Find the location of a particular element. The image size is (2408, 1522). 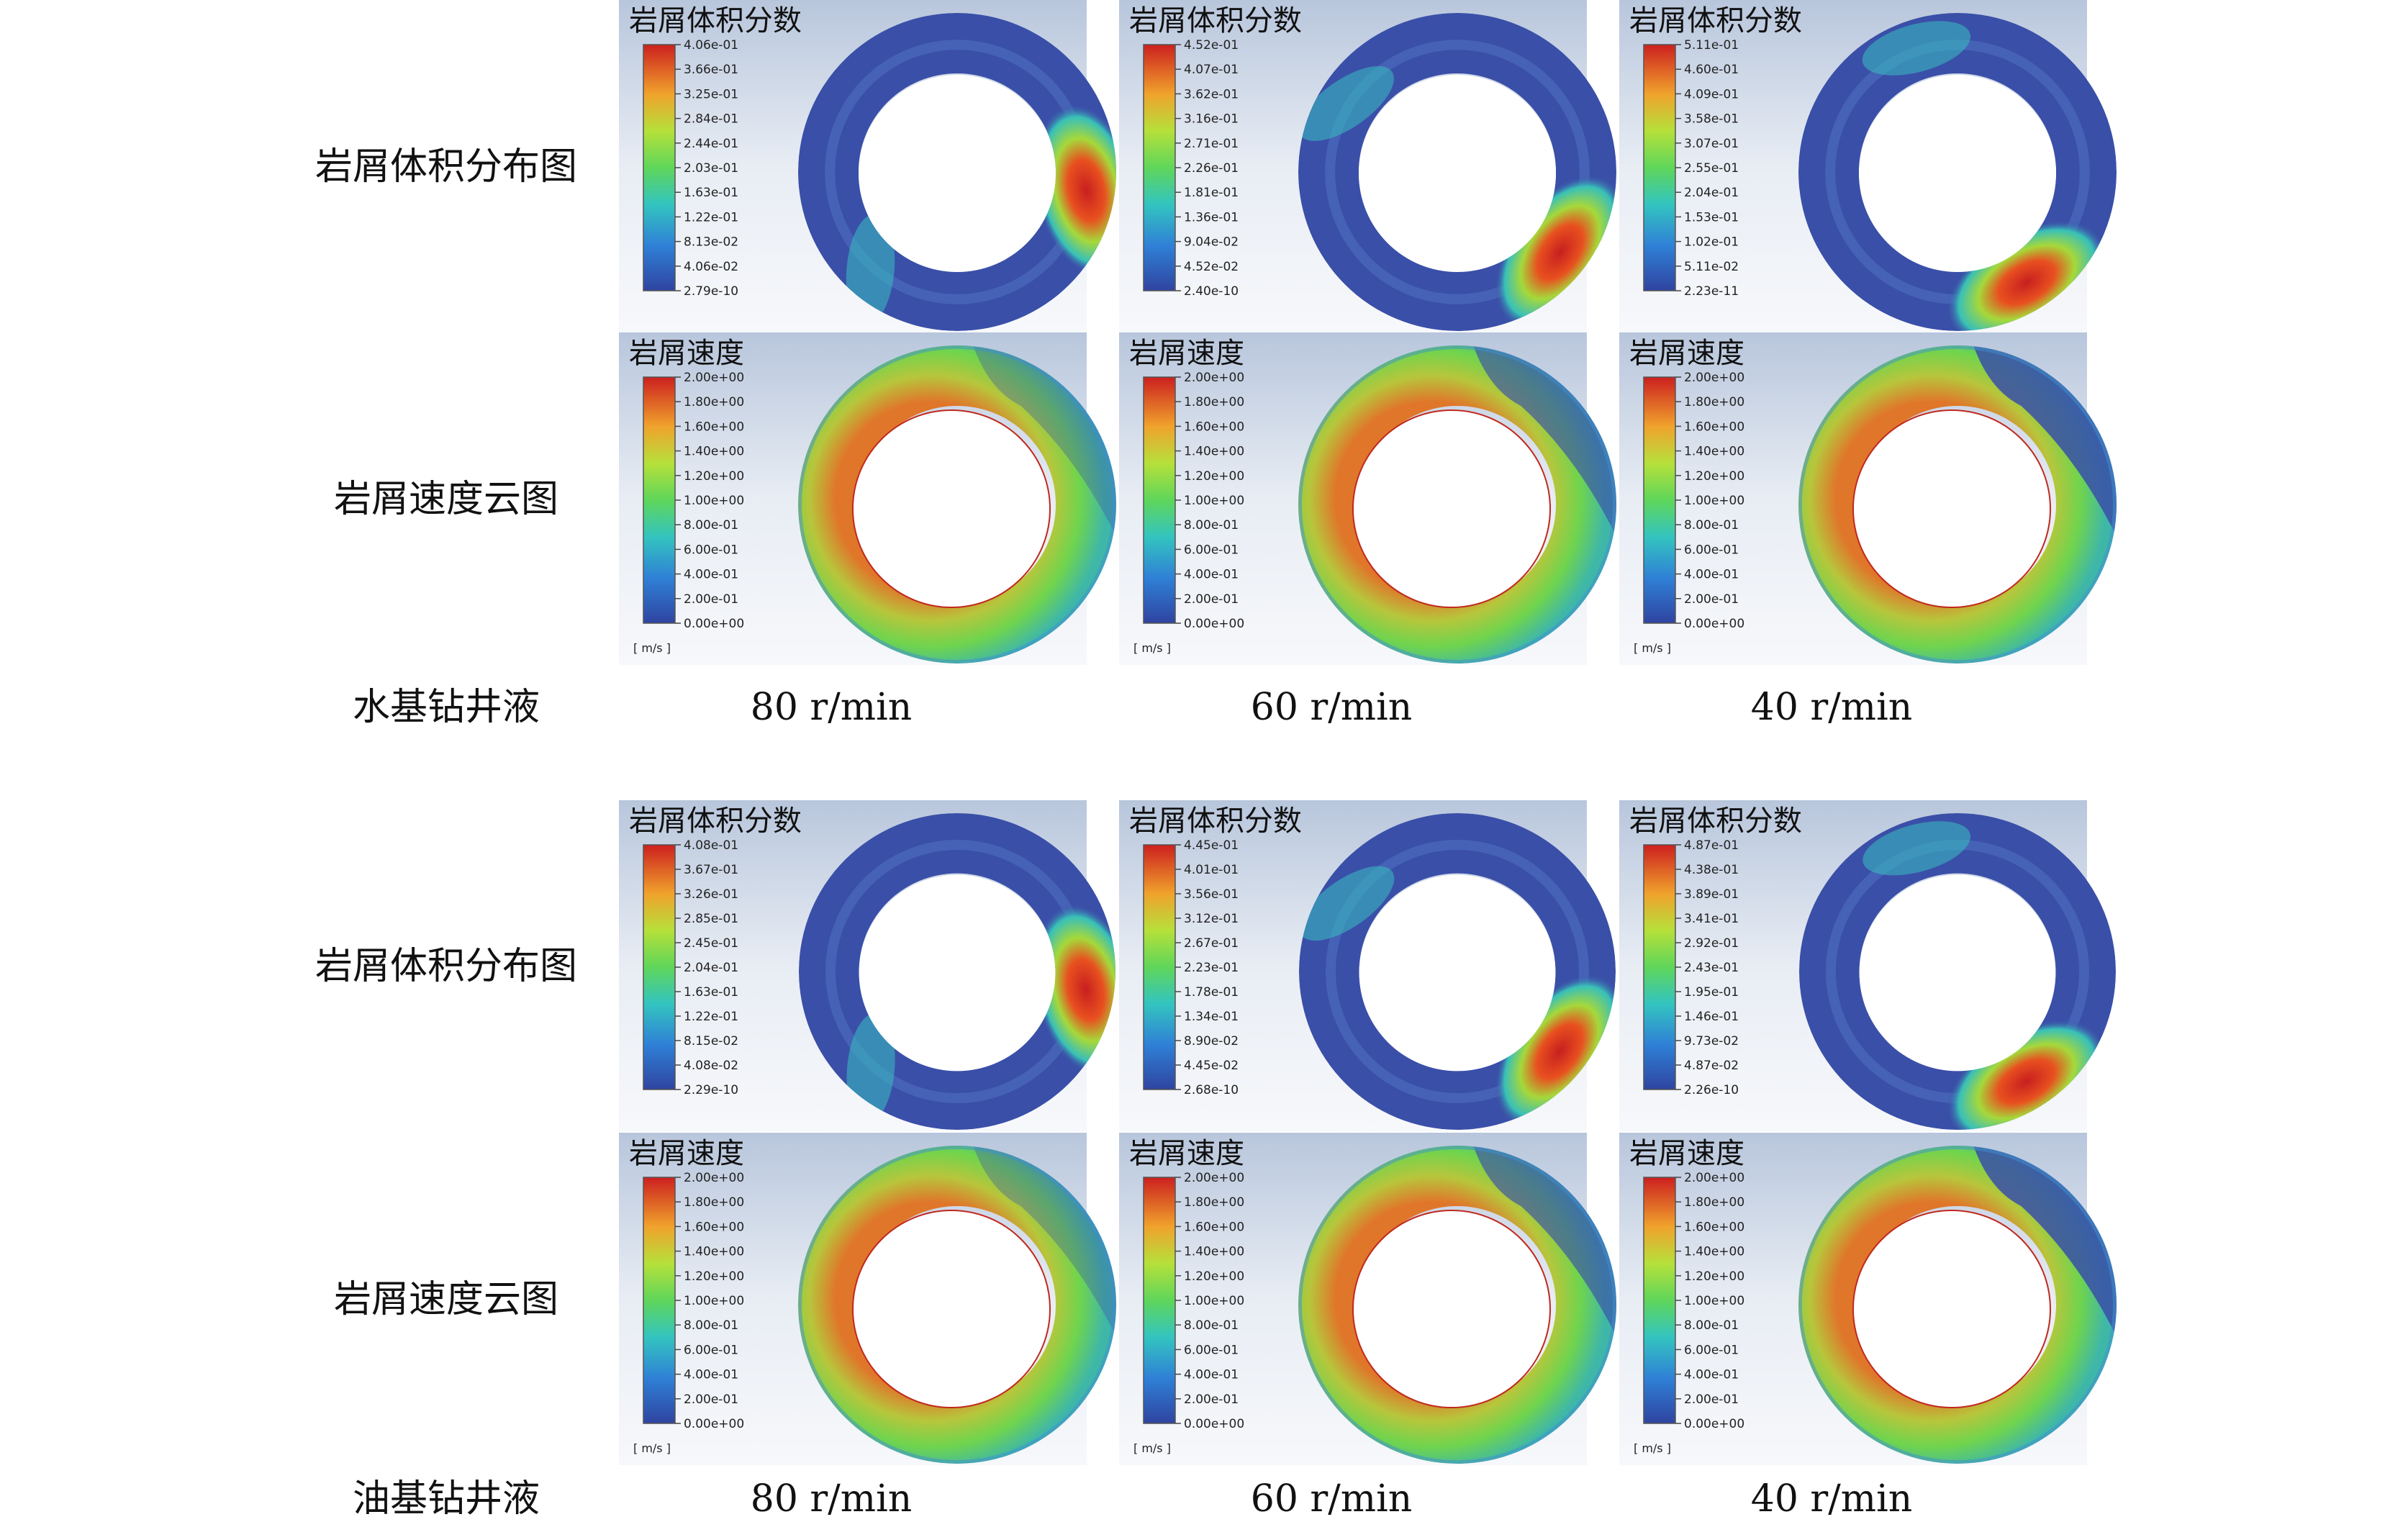

colorbar-tick-label: 3.41e-01 is located at coordinates (1711, 919).